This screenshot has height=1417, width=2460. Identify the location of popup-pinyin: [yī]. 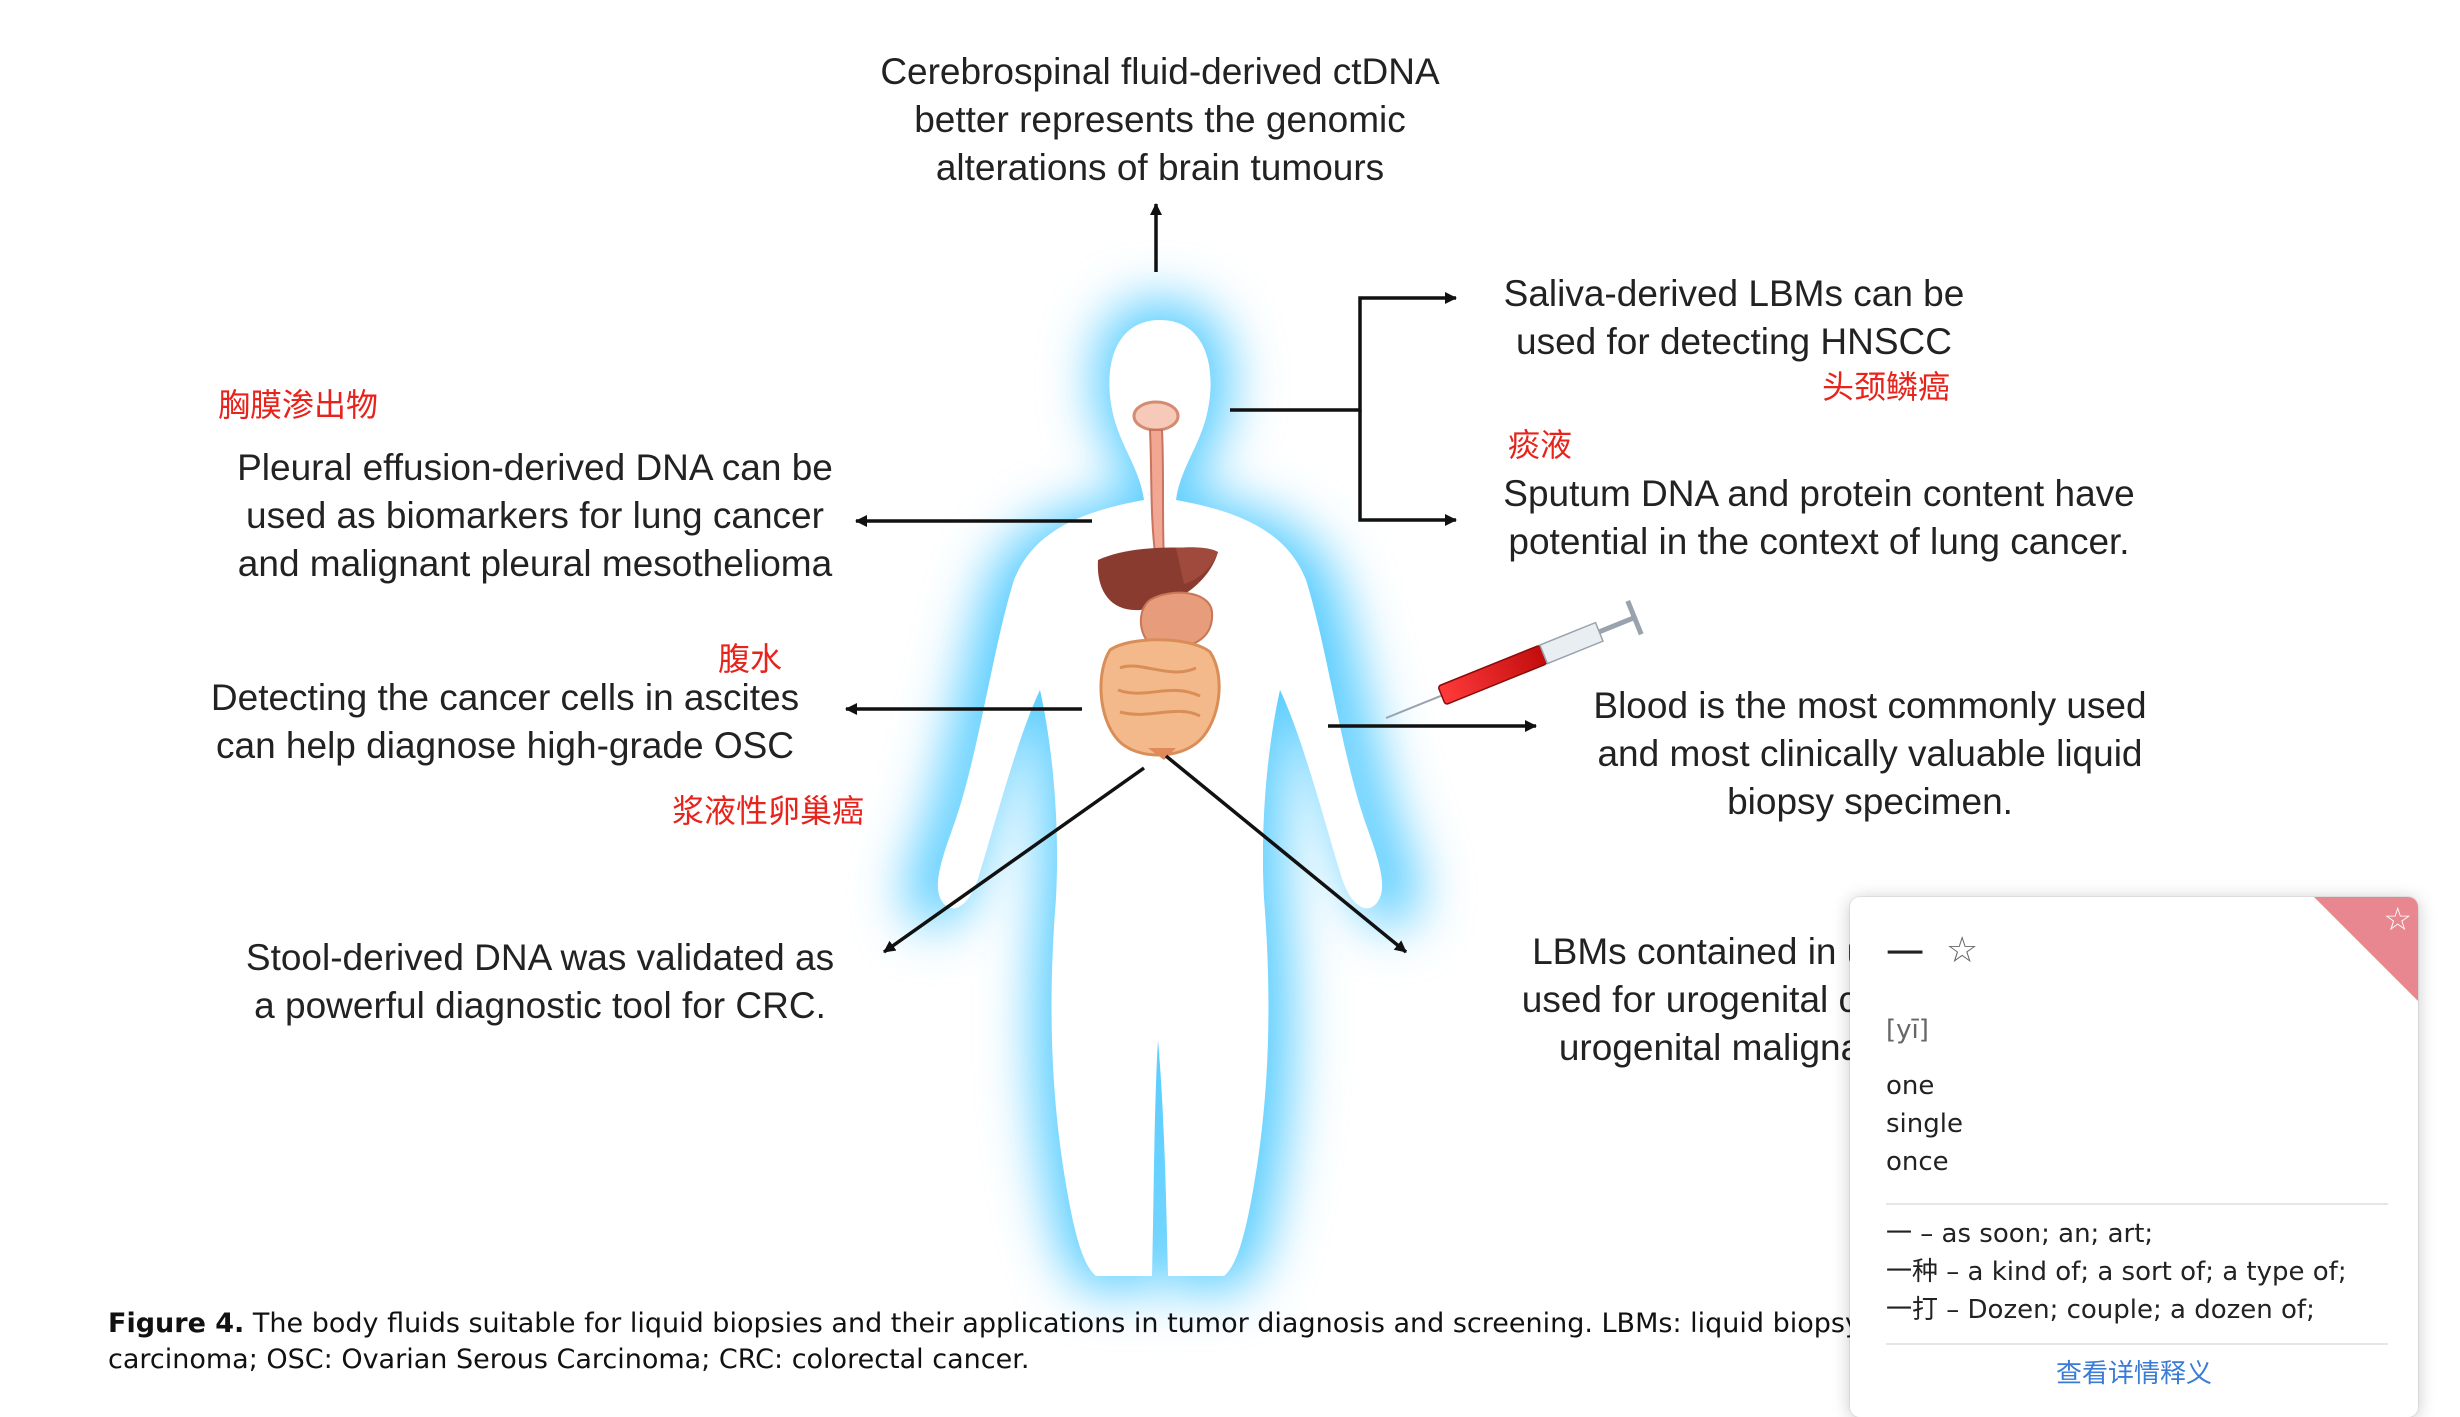
(1907, 1030).